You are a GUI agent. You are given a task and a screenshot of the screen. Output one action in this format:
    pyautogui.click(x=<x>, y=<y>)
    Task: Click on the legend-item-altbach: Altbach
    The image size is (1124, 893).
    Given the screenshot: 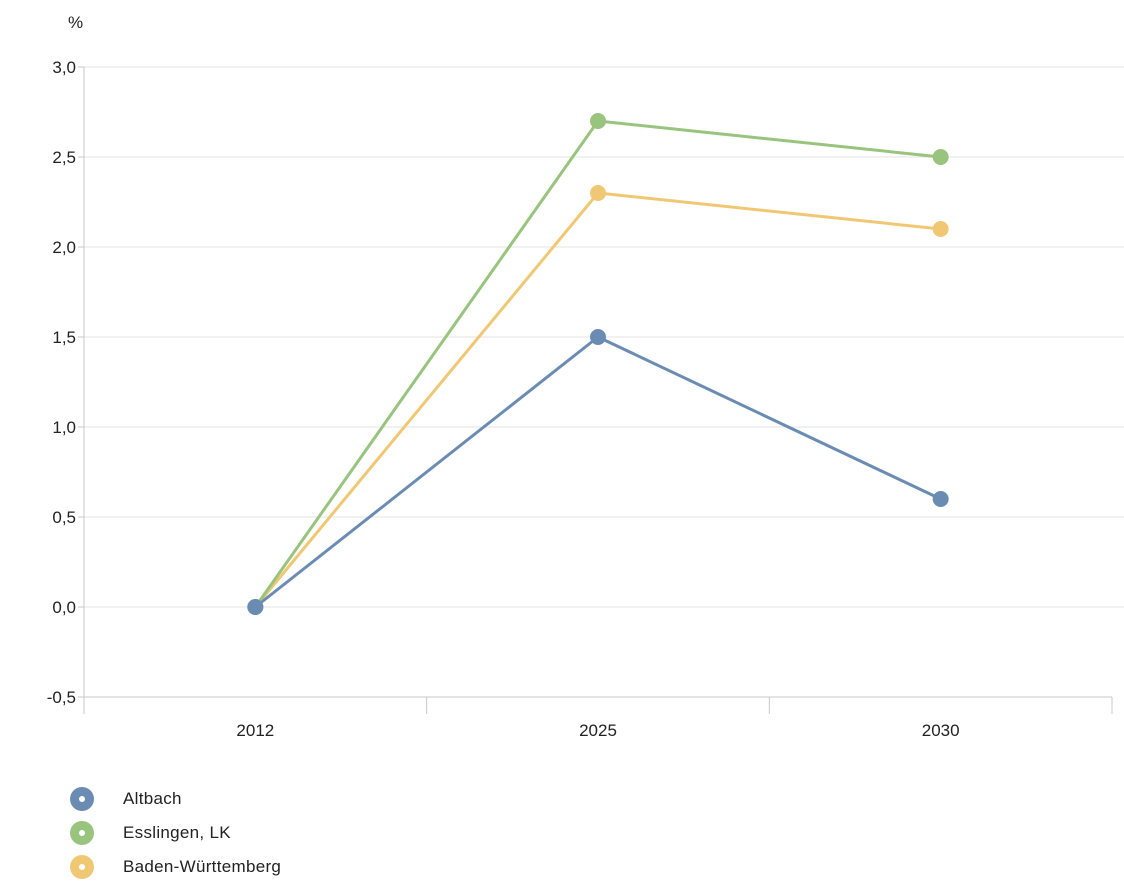 What is the action you would take?
    pyautogui.click(x=174, y=799)
    